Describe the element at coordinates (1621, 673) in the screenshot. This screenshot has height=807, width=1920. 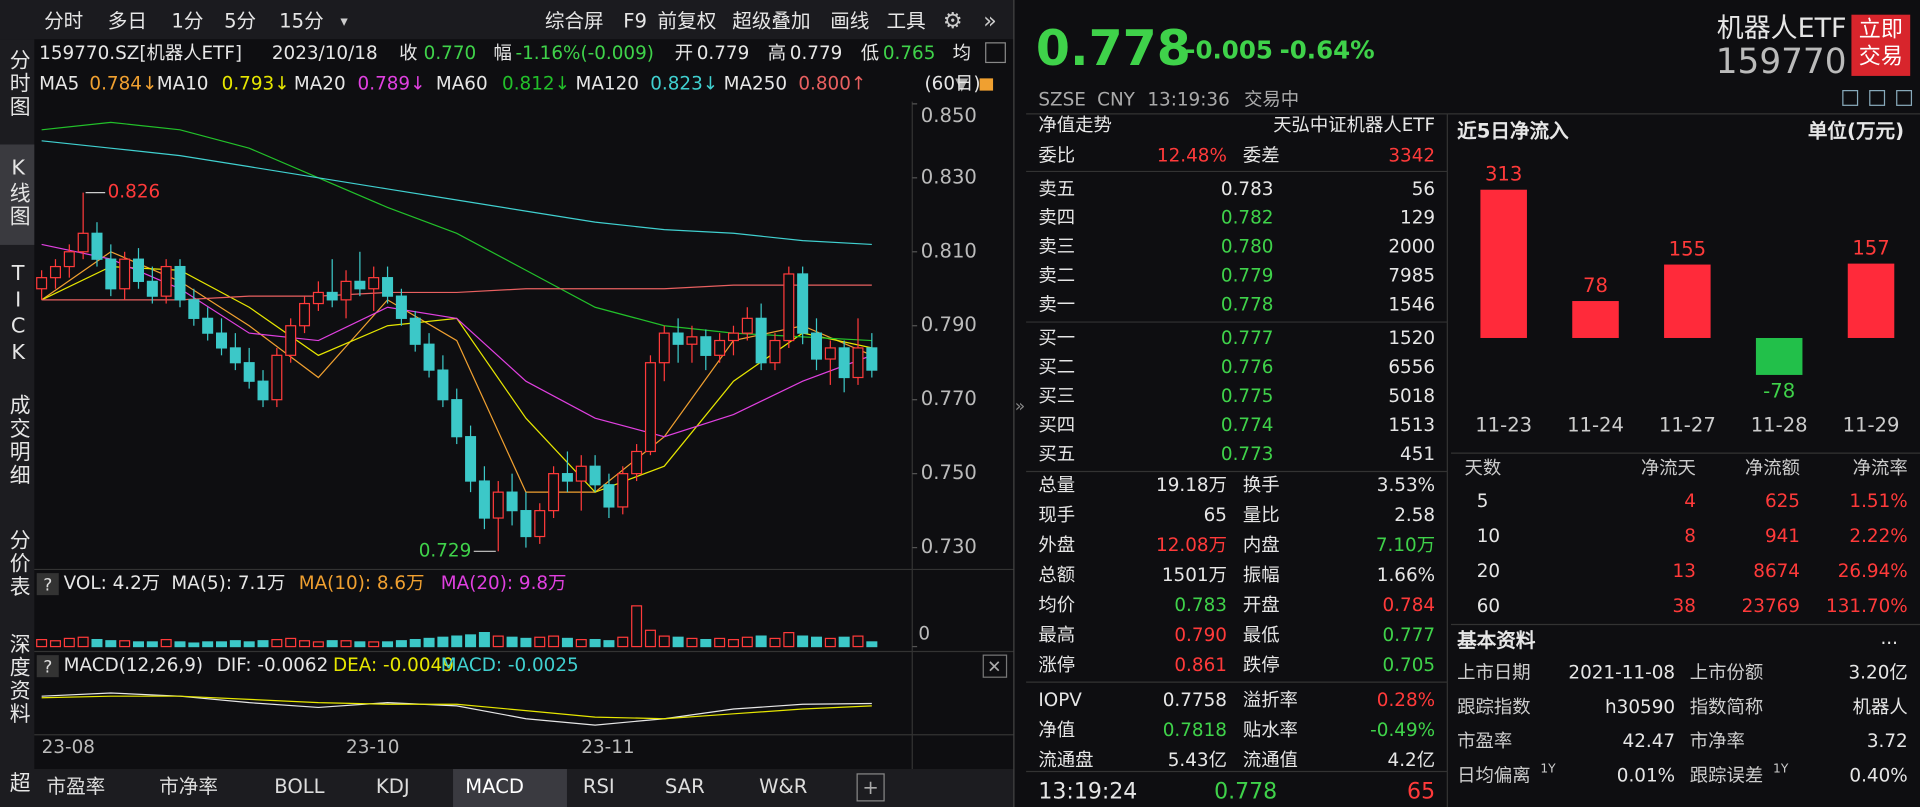
I see `info-value: 2021-11-08` at that location.